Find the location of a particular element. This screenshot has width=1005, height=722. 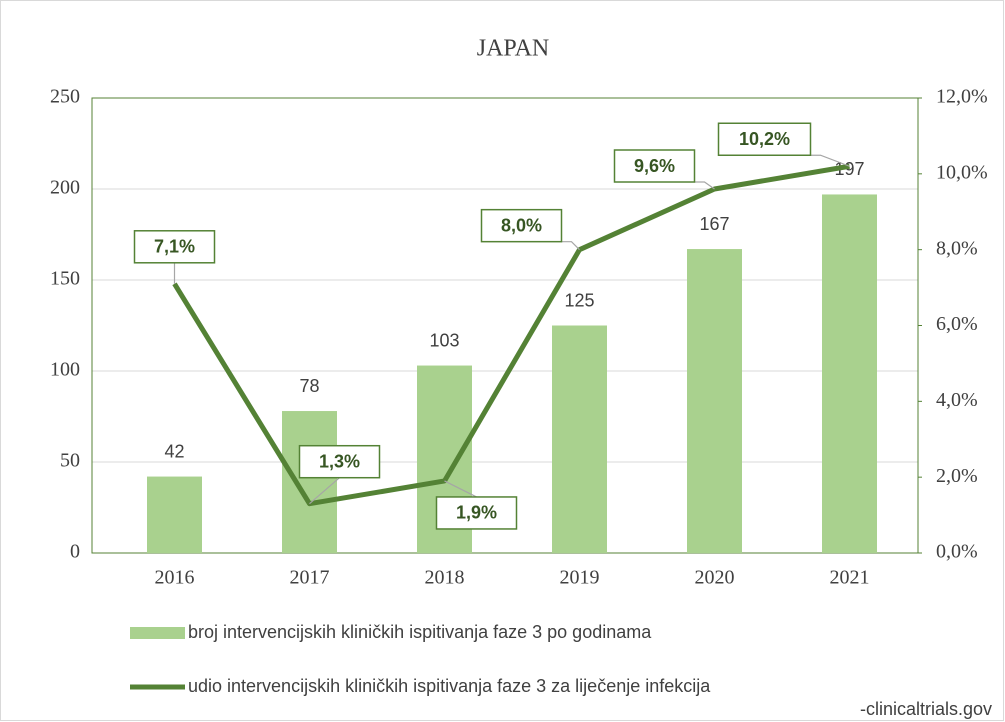

y2-tick-label: 0,0% is located at coordinates (957, 552).